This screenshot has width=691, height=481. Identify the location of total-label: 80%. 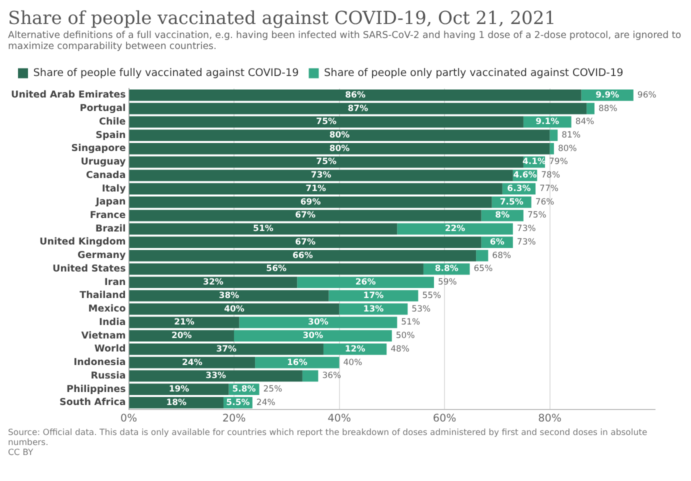
(567, 149).